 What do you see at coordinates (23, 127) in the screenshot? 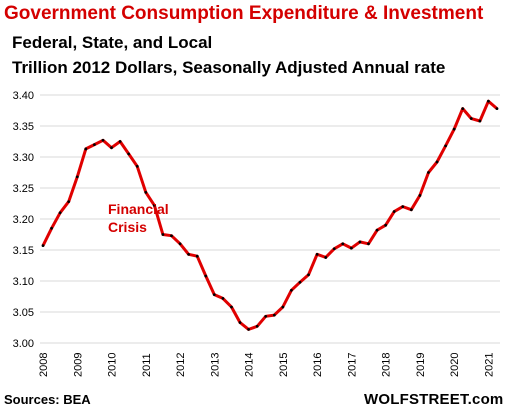
I see `y-tick-label: 3.35` at bounding box center [23, 127].